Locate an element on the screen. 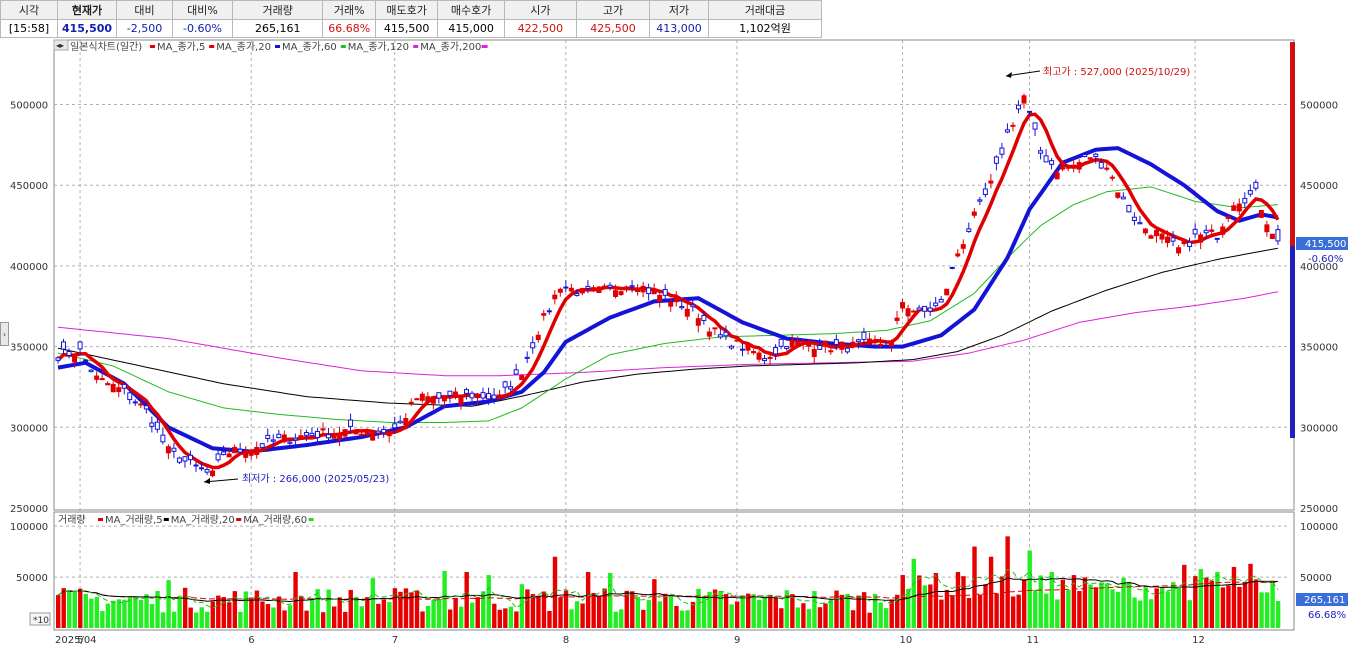 The height and width of the screenshot is (646, 1348). legend-toggle-icon: ◂▸ is located at coordinates (60, 45).